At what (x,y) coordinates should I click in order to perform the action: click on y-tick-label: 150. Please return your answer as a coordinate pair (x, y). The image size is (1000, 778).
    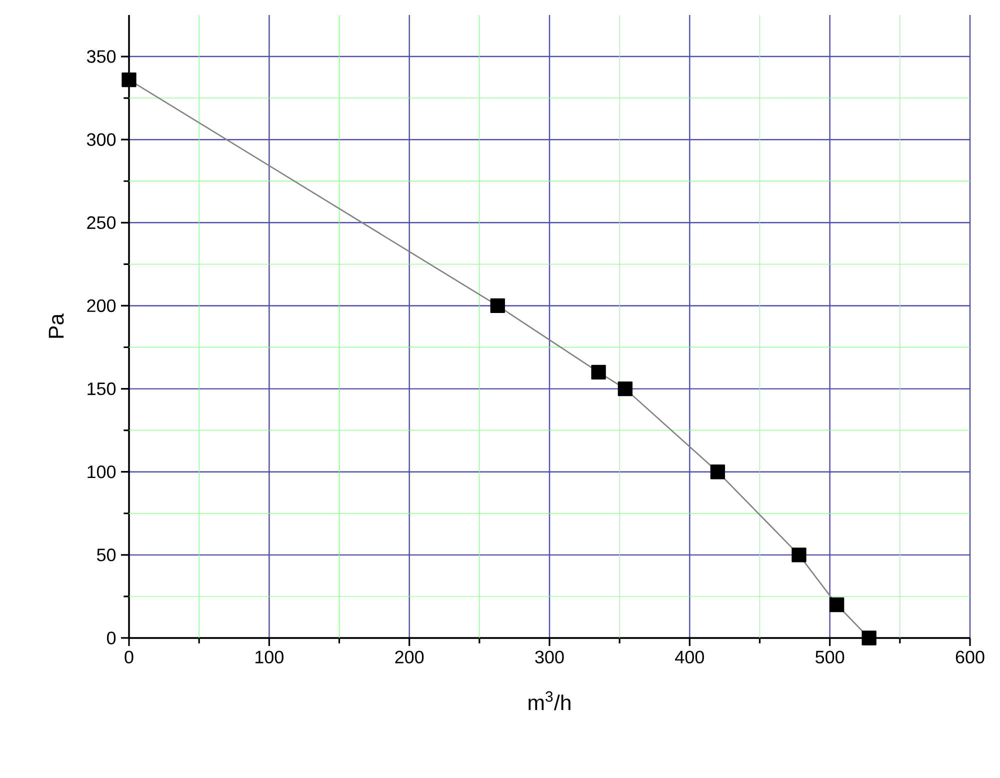
    Looking at the image, I should click on (102, 389).